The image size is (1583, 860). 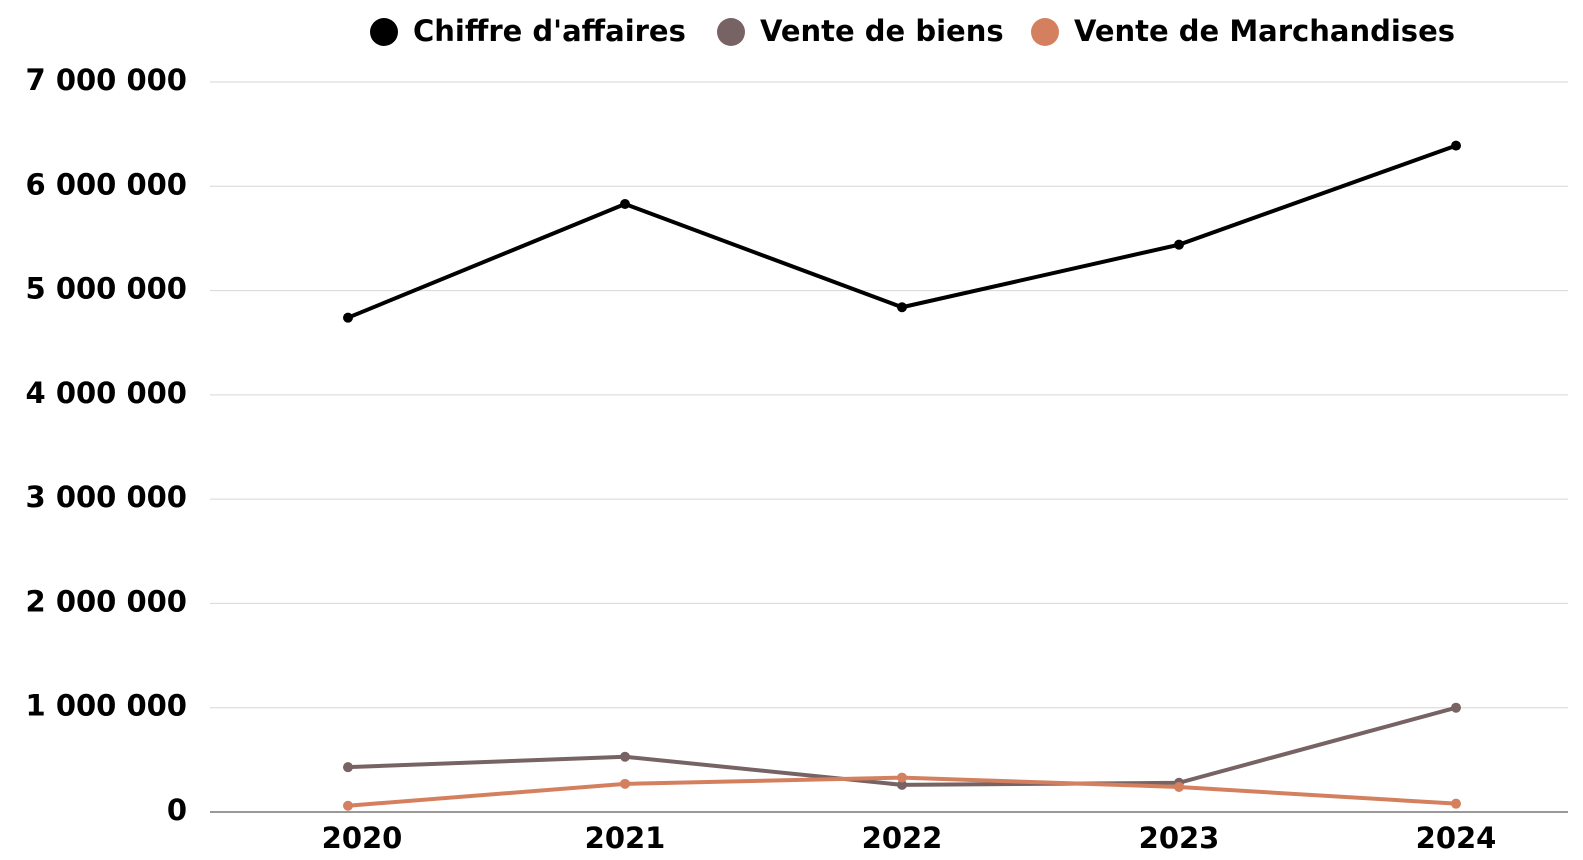 What do you see at coordinates (1264, 31) in the screenshot?
I see `legend-label: Vente de Marchandises` at bounding box center [1264, 31].